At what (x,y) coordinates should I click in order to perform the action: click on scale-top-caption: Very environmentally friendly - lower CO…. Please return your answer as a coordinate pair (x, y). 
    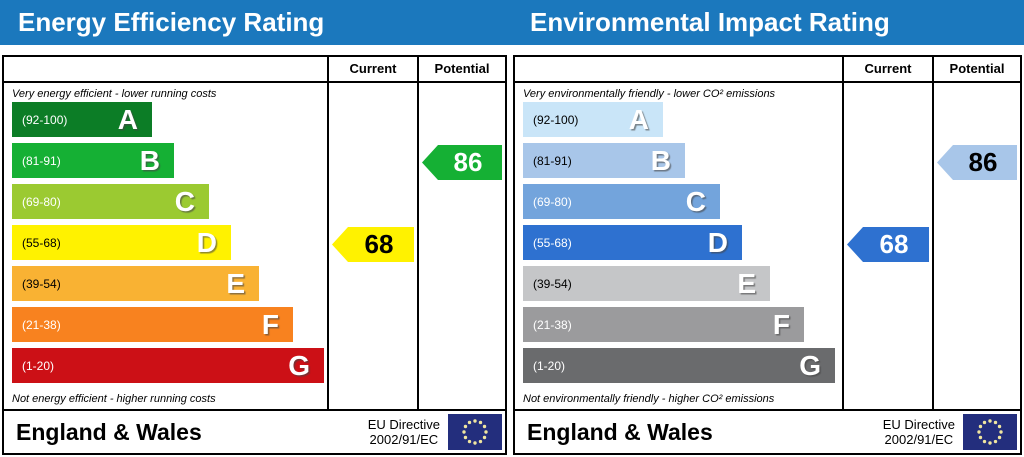
    Looking at the image, I should click on (649, 94).